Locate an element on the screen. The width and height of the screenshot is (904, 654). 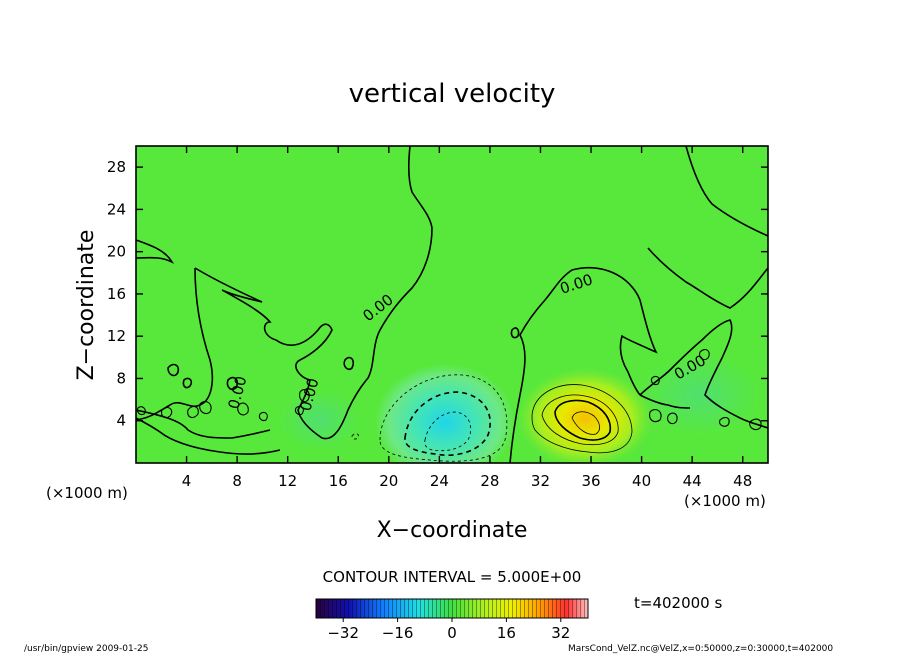
colorbar-tick-label: 32 is located at coordinates (560, 633).